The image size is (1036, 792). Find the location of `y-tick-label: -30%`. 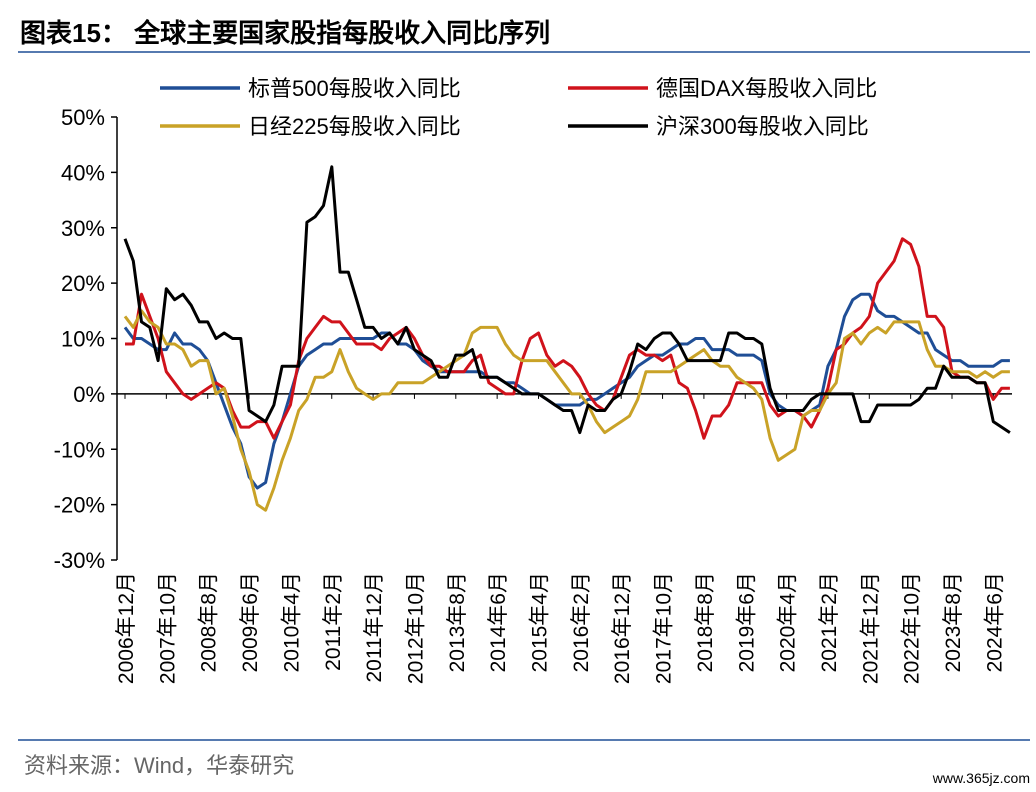

y-tick-label: -30% is located at coordinates (79, 560).